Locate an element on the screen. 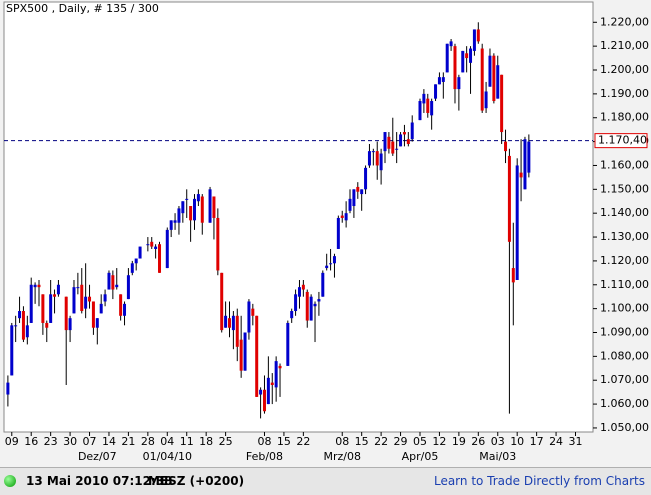 This screenshot has width=651, height=495. y-tick-label: 1.090,00 is located at coordinates (624, 331).